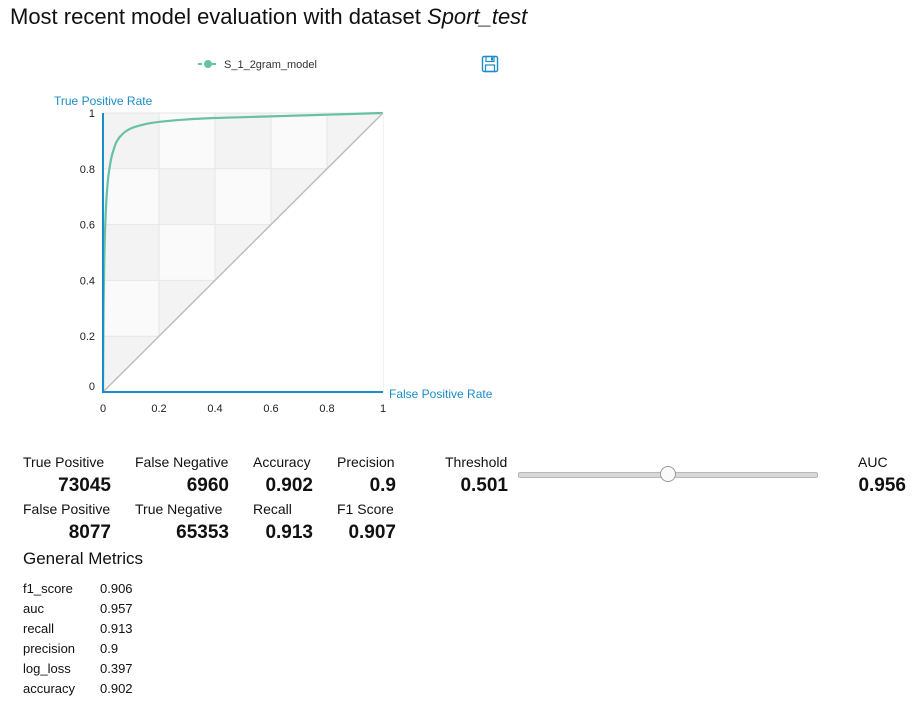  Describe the element at coordinates (47, 668) in the screenshot. I see `general-metric-name: log_loss` at that location.